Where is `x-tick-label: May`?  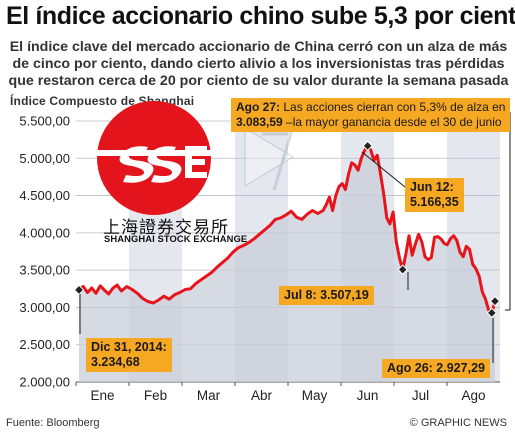
x-tick-label: May is located at coordinates (315, 395).